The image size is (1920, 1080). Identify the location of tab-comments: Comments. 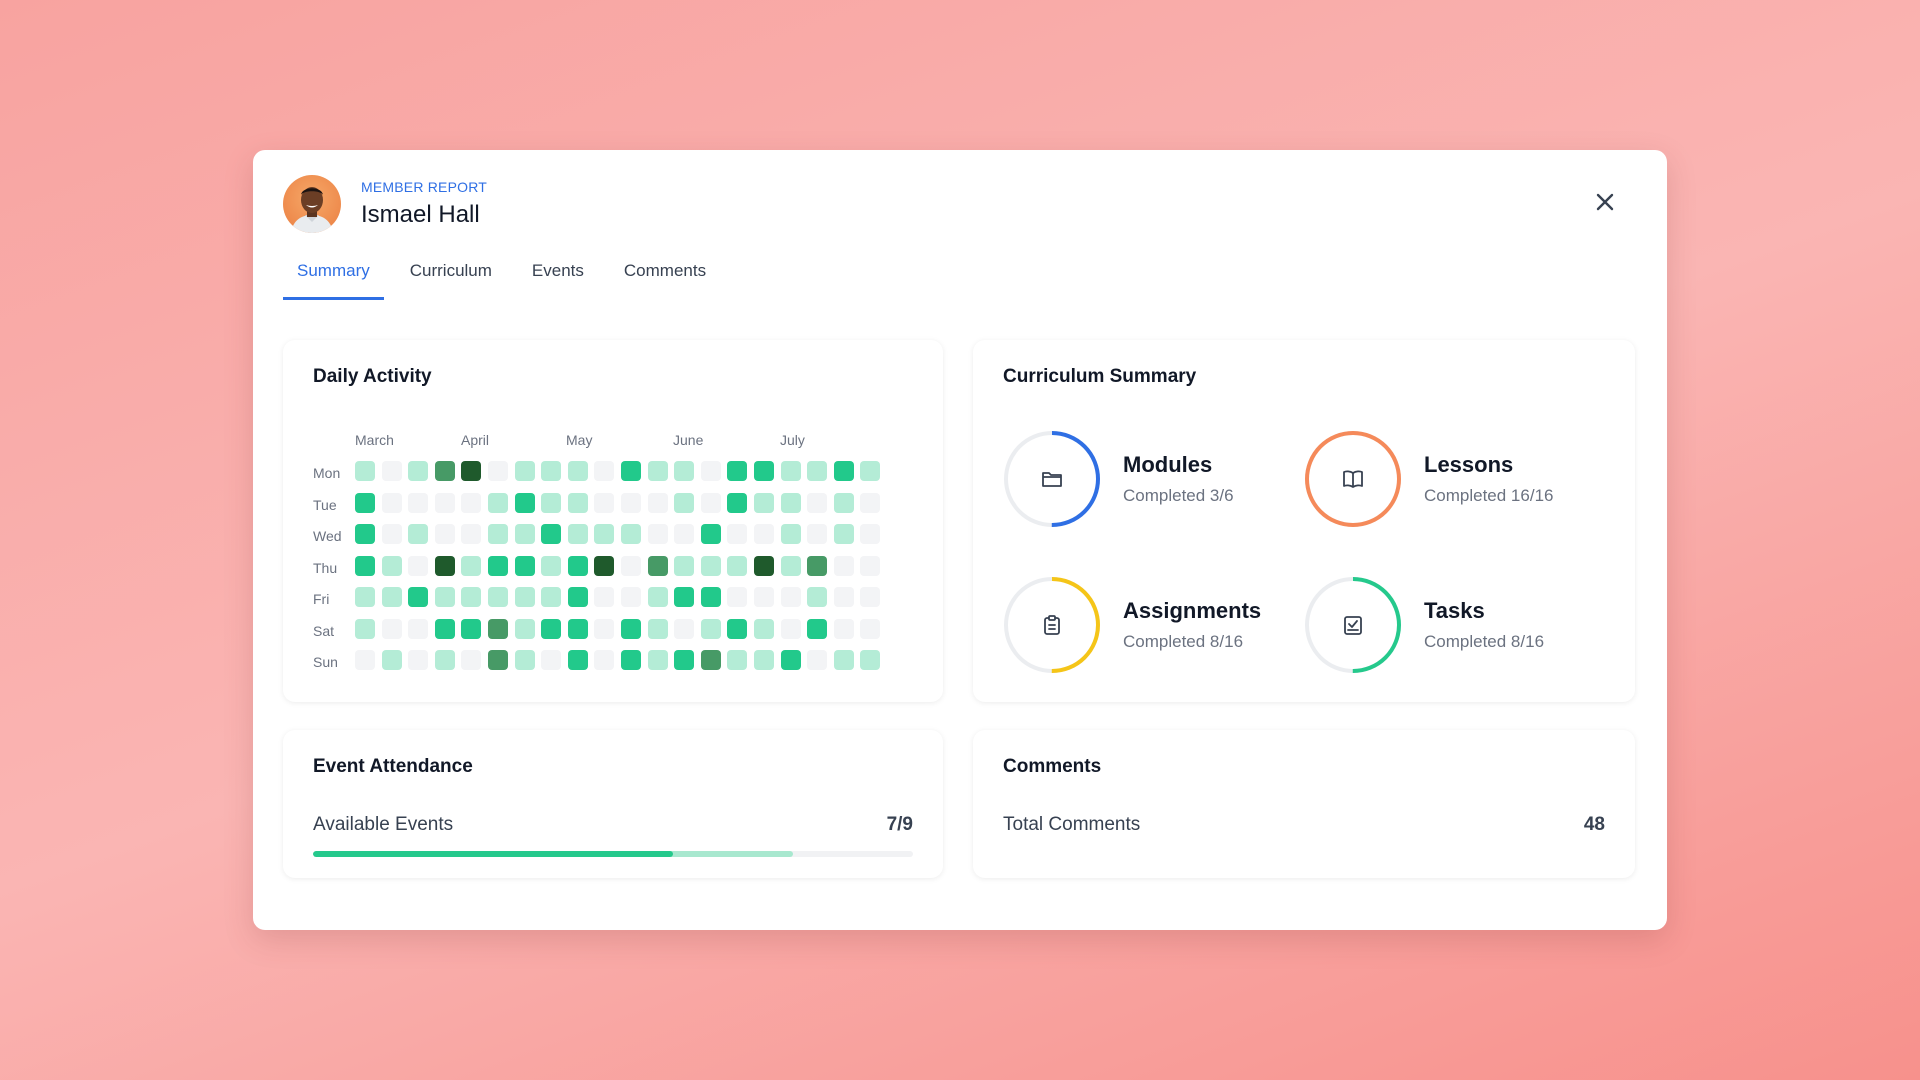
(665, 270).